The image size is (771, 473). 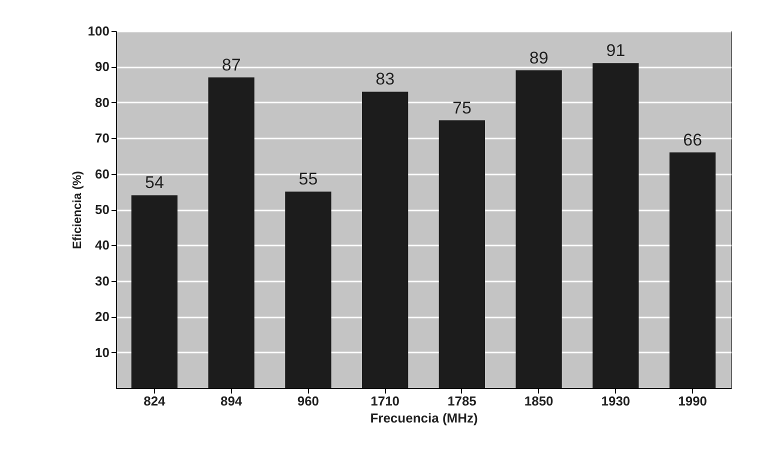 I want to click on data-label: 89, so click(x=538, y=58).